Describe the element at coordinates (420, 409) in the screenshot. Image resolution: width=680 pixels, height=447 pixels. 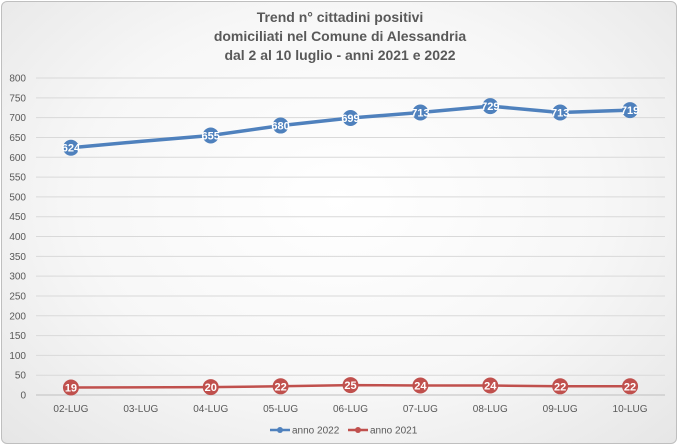
I see `x-tick-label: 07-LUG` at that location.